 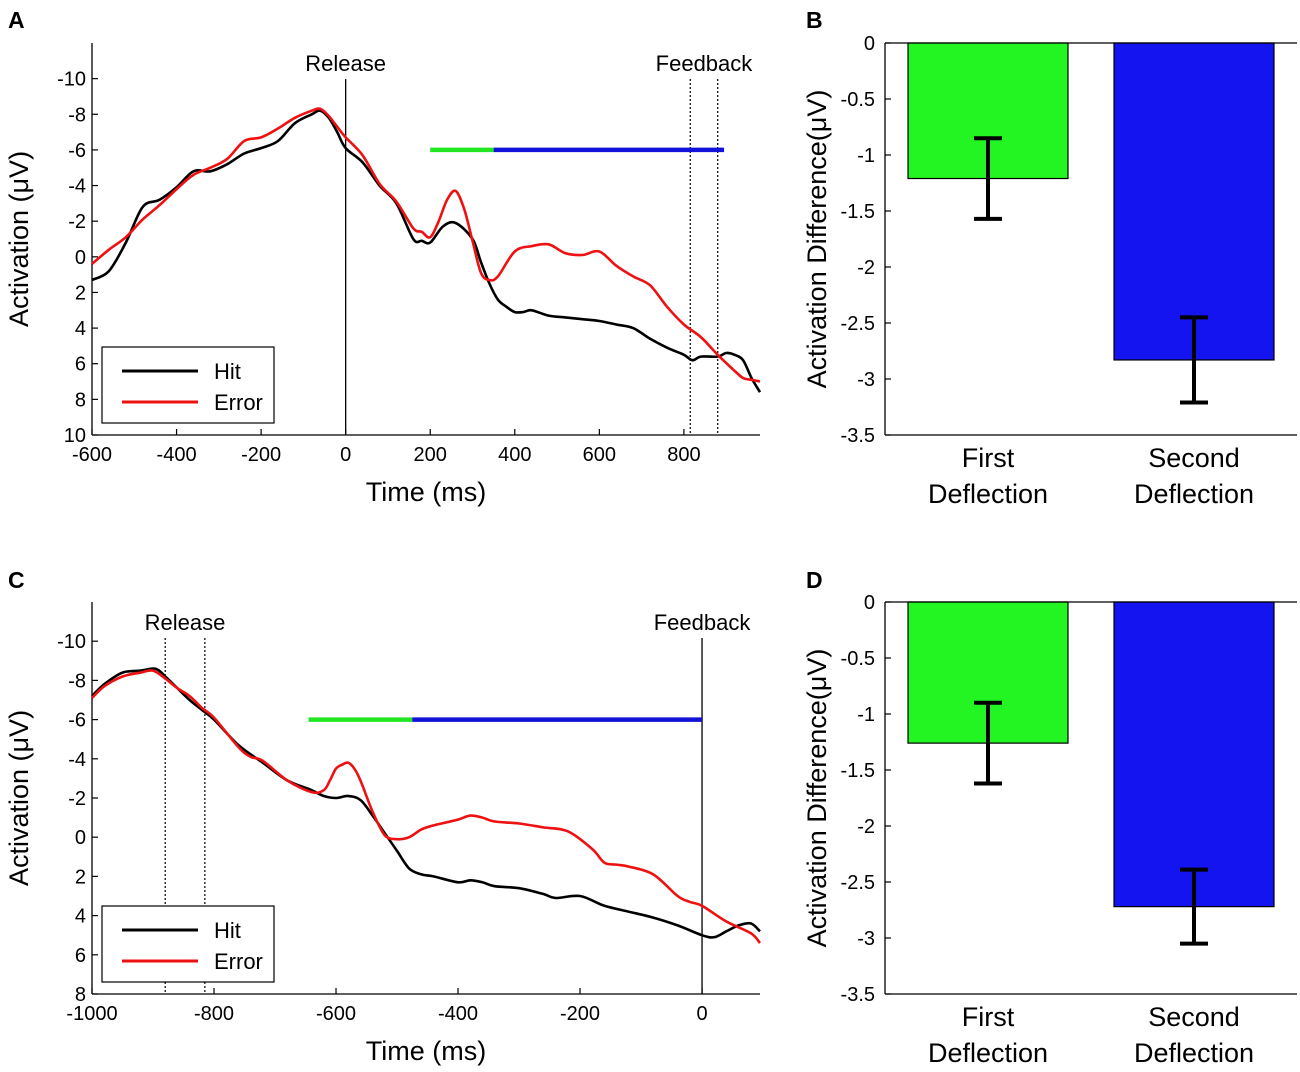 What do you see at coordinates (16, 20) in the screenshot?
I see `panel-letter: A` at bounding box center [16, 20].